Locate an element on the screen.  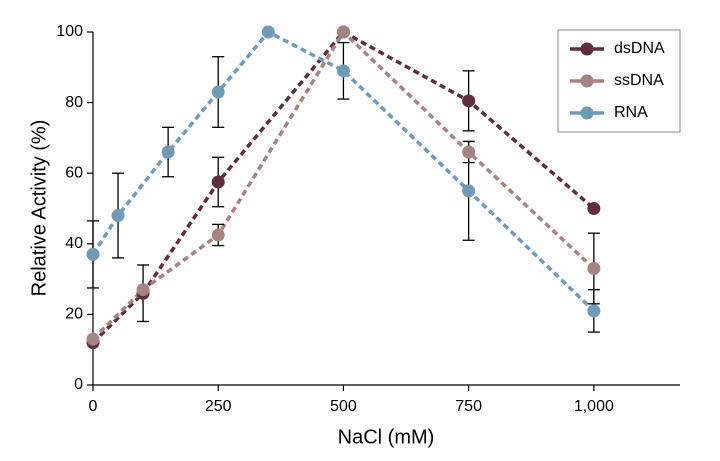
x-tick-label: 500 is located at coordinates (343, 406).